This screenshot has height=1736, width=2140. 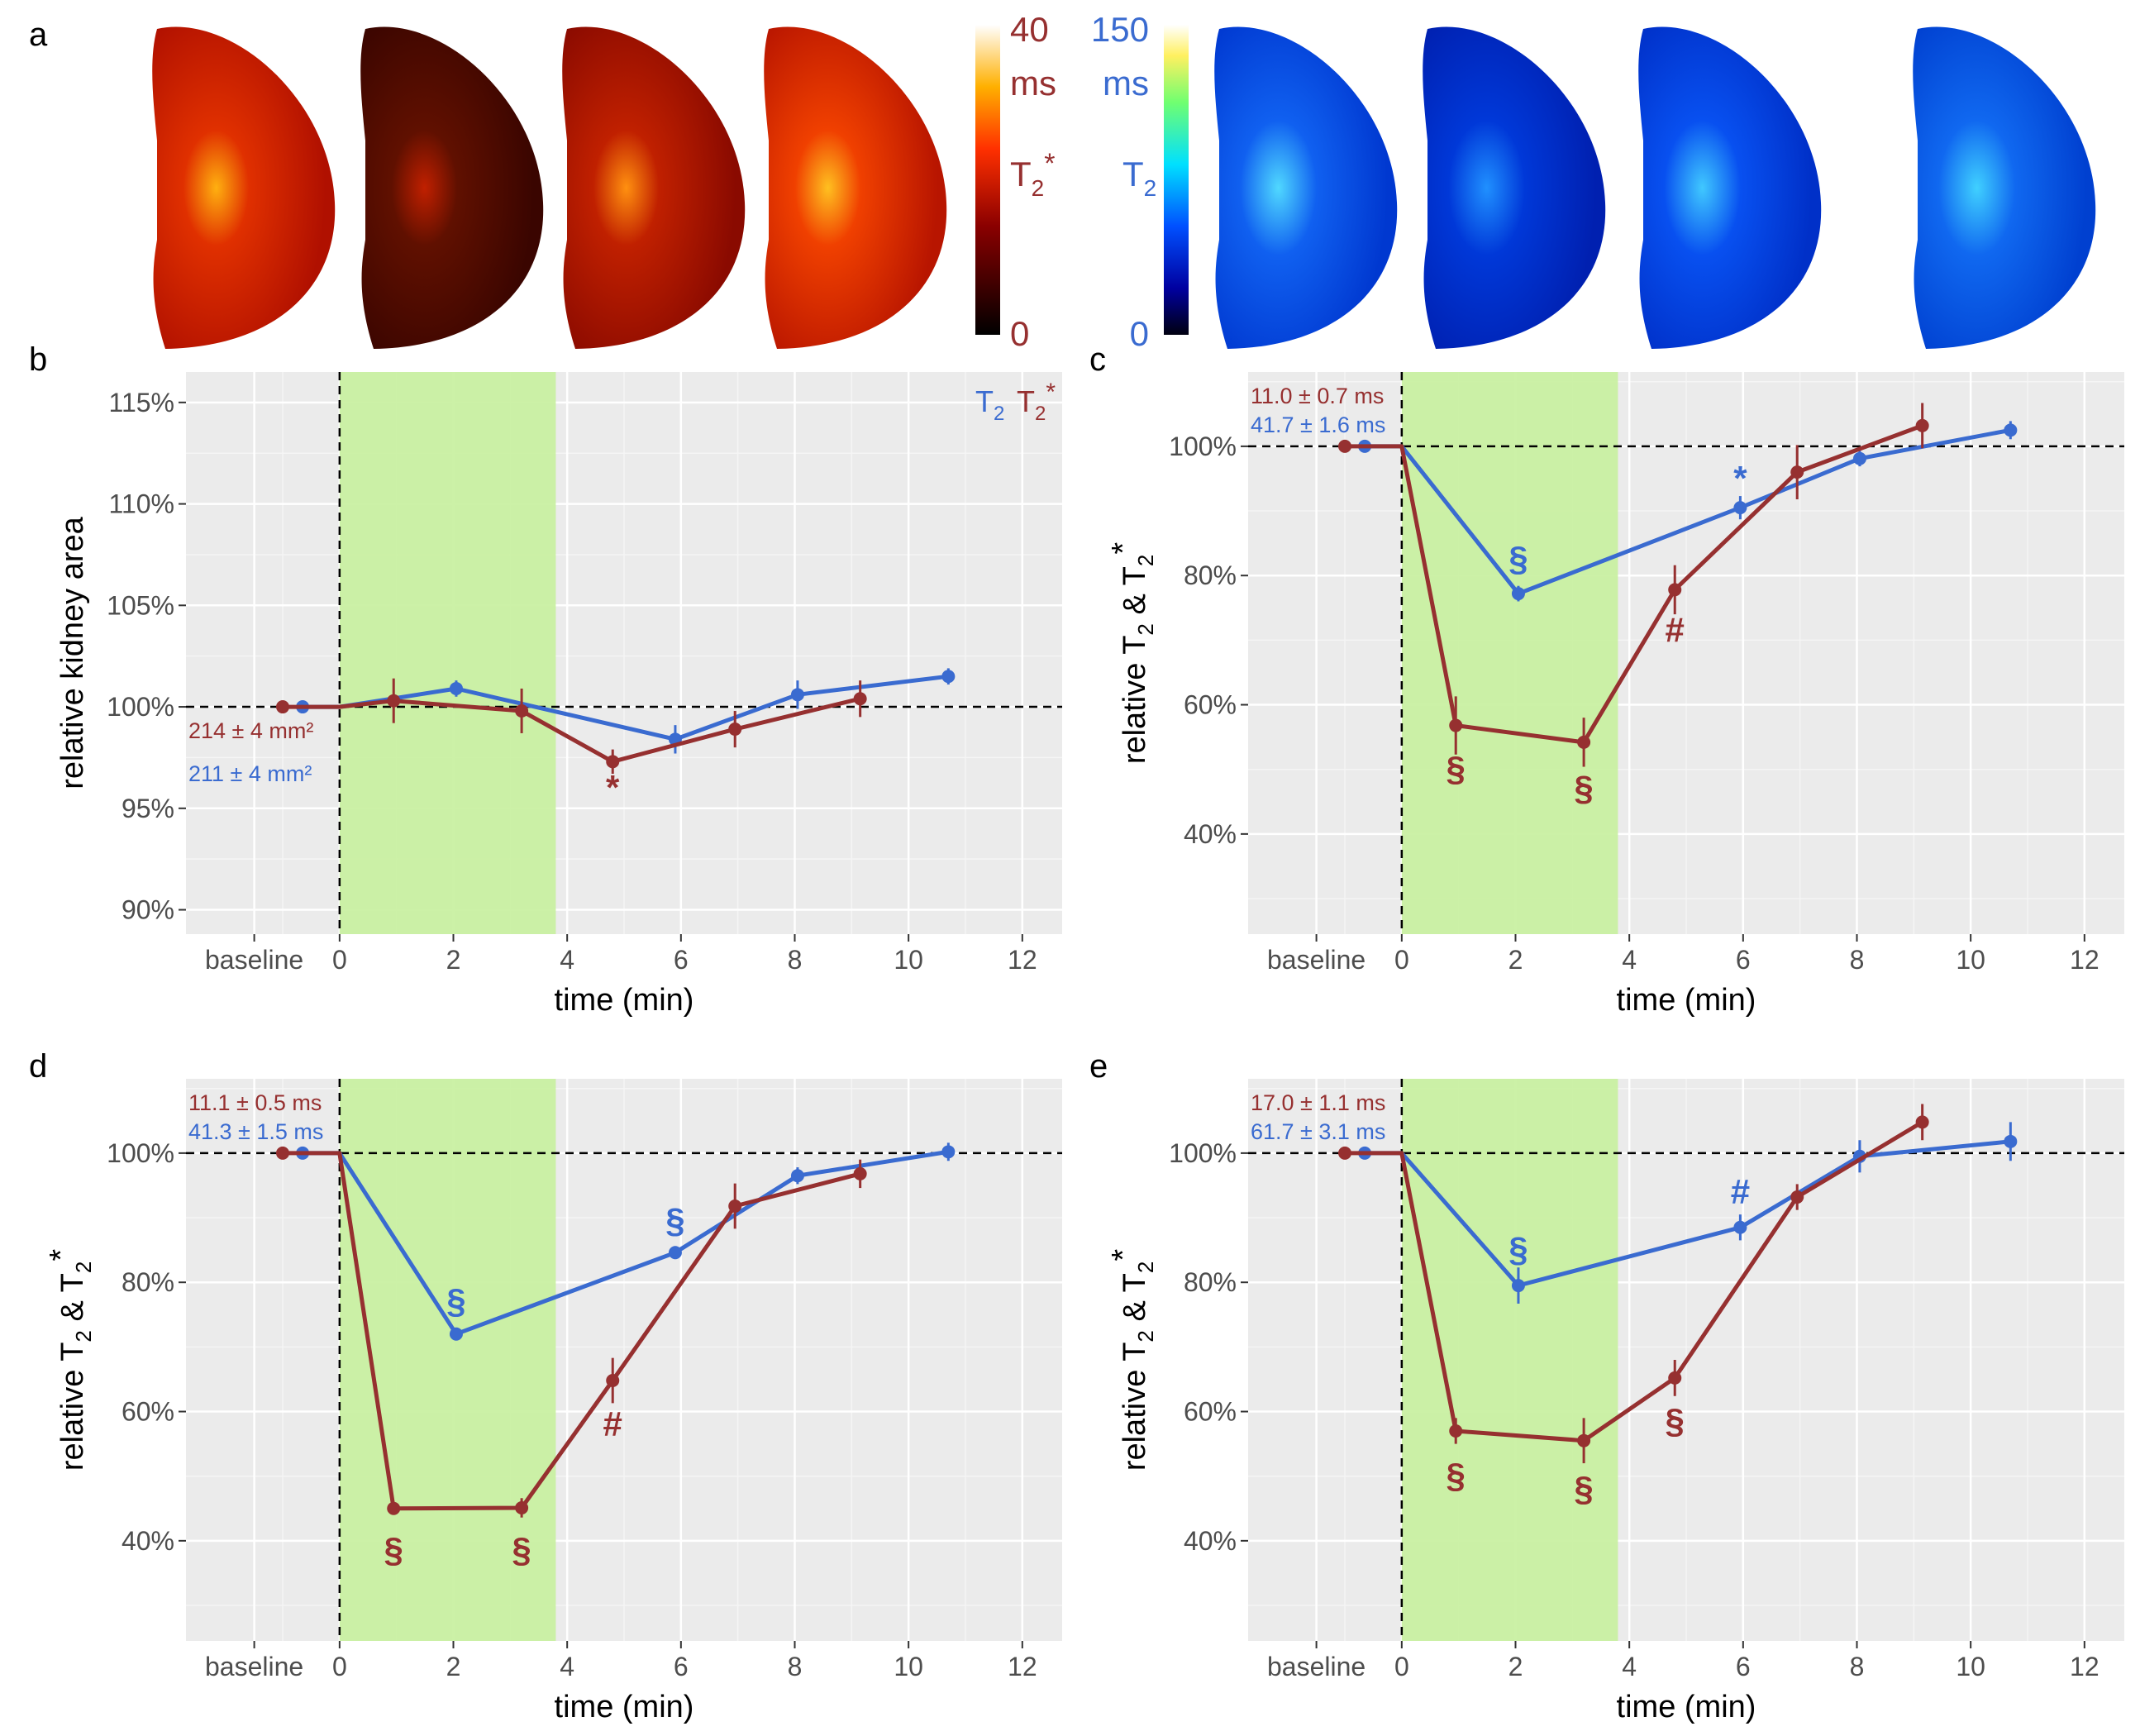 I want to click on baseline-value-t2: 61.7 ± 3.1 ms, so click(x=1318, y=1131).